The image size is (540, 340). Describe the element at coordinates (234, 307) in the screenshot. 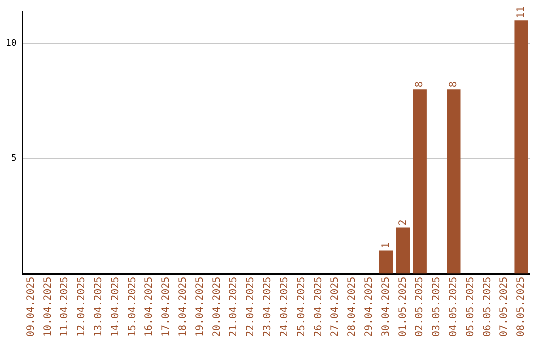

I see `x-tick-label: 21.04.2025` at that location.